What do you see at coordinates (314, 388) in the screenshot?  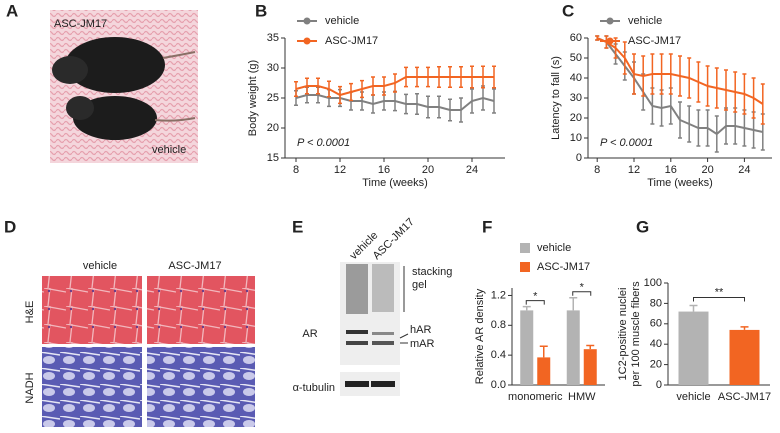 I see `loading-label: α-tubulin` at bounding box center [314, 388].